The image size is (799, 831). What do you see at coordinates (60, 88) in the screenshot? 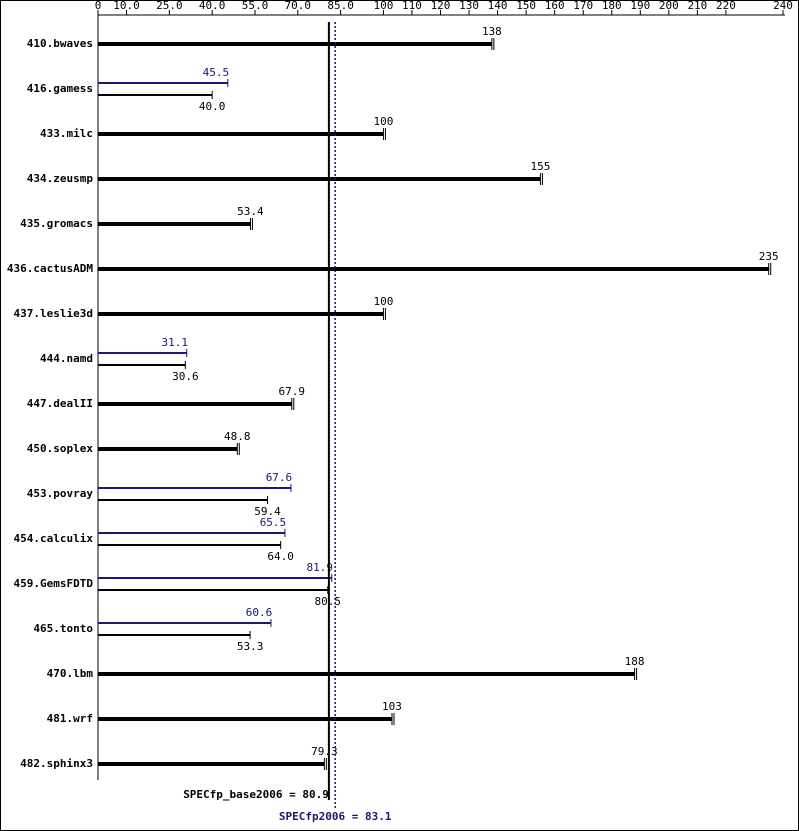
I see `category-label: 416.gamess` at bounding box center [60, 88].